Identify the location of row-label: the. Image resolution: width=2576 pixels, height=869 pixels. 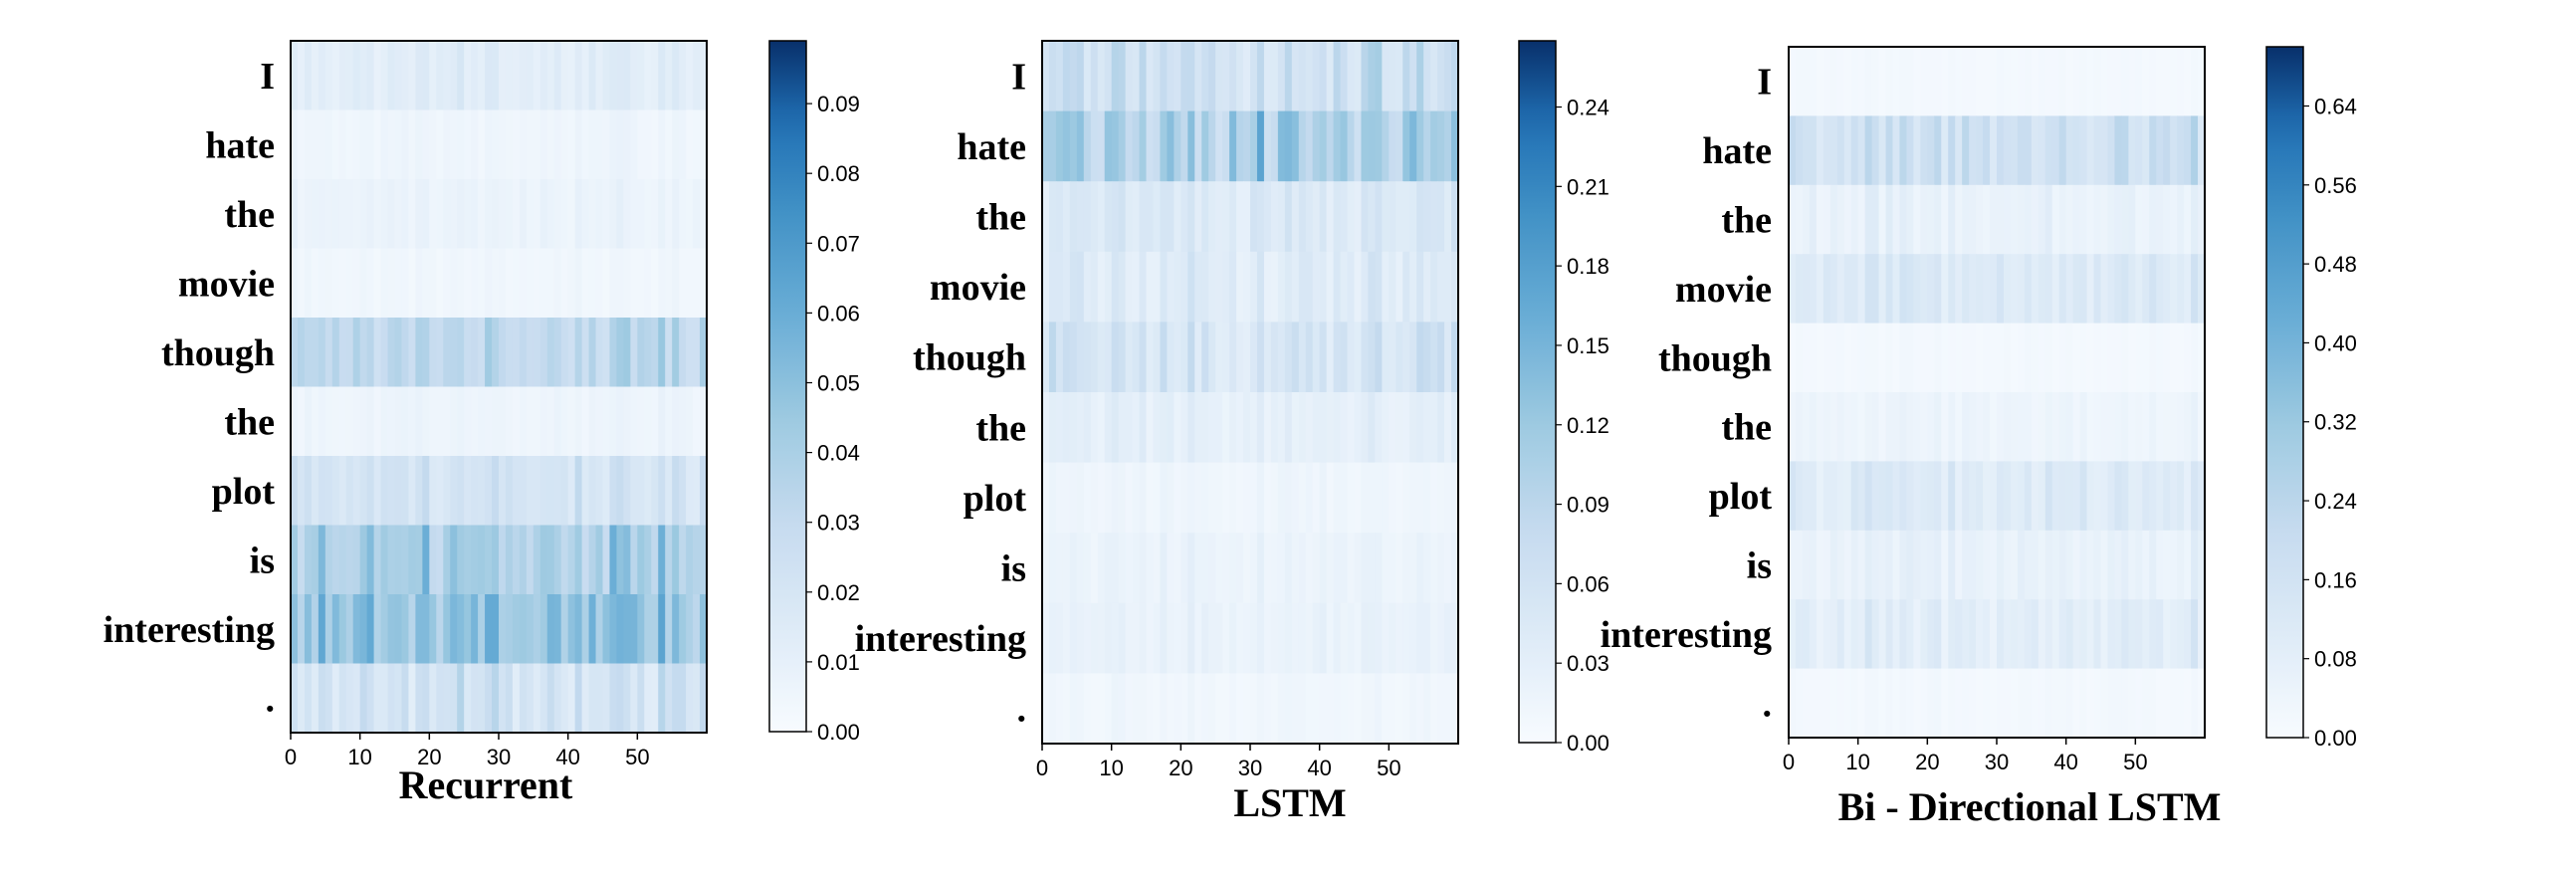
(1746, 221).